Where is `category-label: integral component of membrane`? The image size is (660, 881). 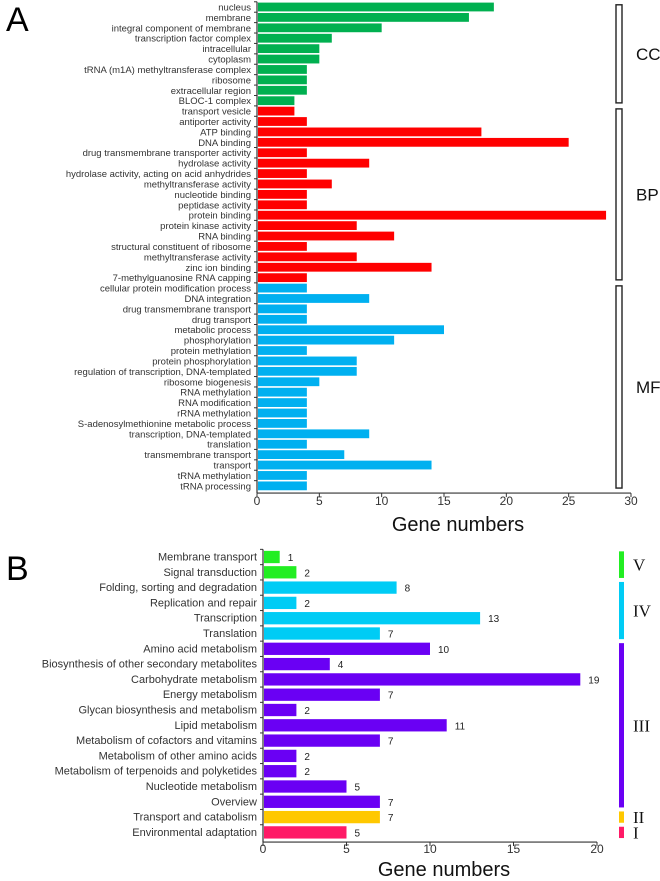
category-label: integral component of membrane is located at coordinates (181, 28).